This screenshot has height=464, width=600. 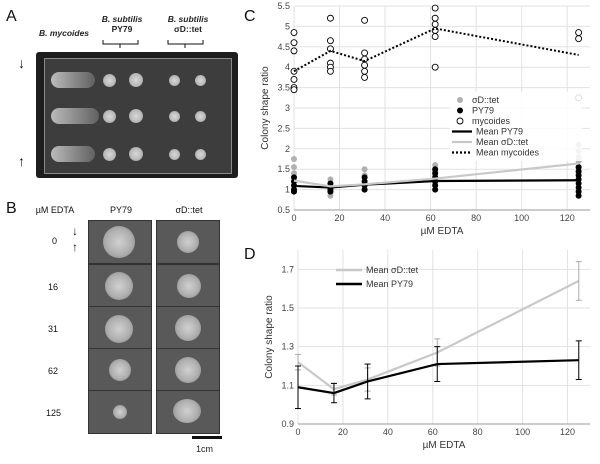 I want to click on panel-b-letter: B, so click(x=11, y=208).